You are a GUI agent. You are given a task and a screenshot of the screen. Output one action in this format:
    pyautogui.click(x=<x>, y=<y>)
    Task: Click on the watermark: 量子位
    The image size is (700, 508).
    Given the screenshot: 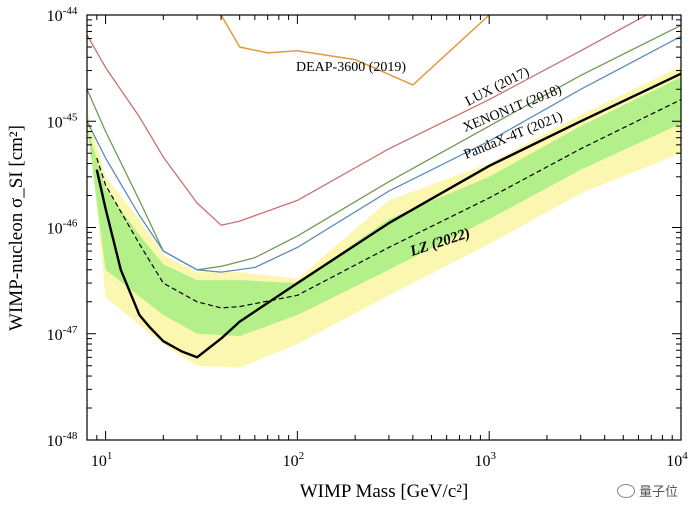 What is the action you would take?
    pyautogui.click(x=647, y=490)
    